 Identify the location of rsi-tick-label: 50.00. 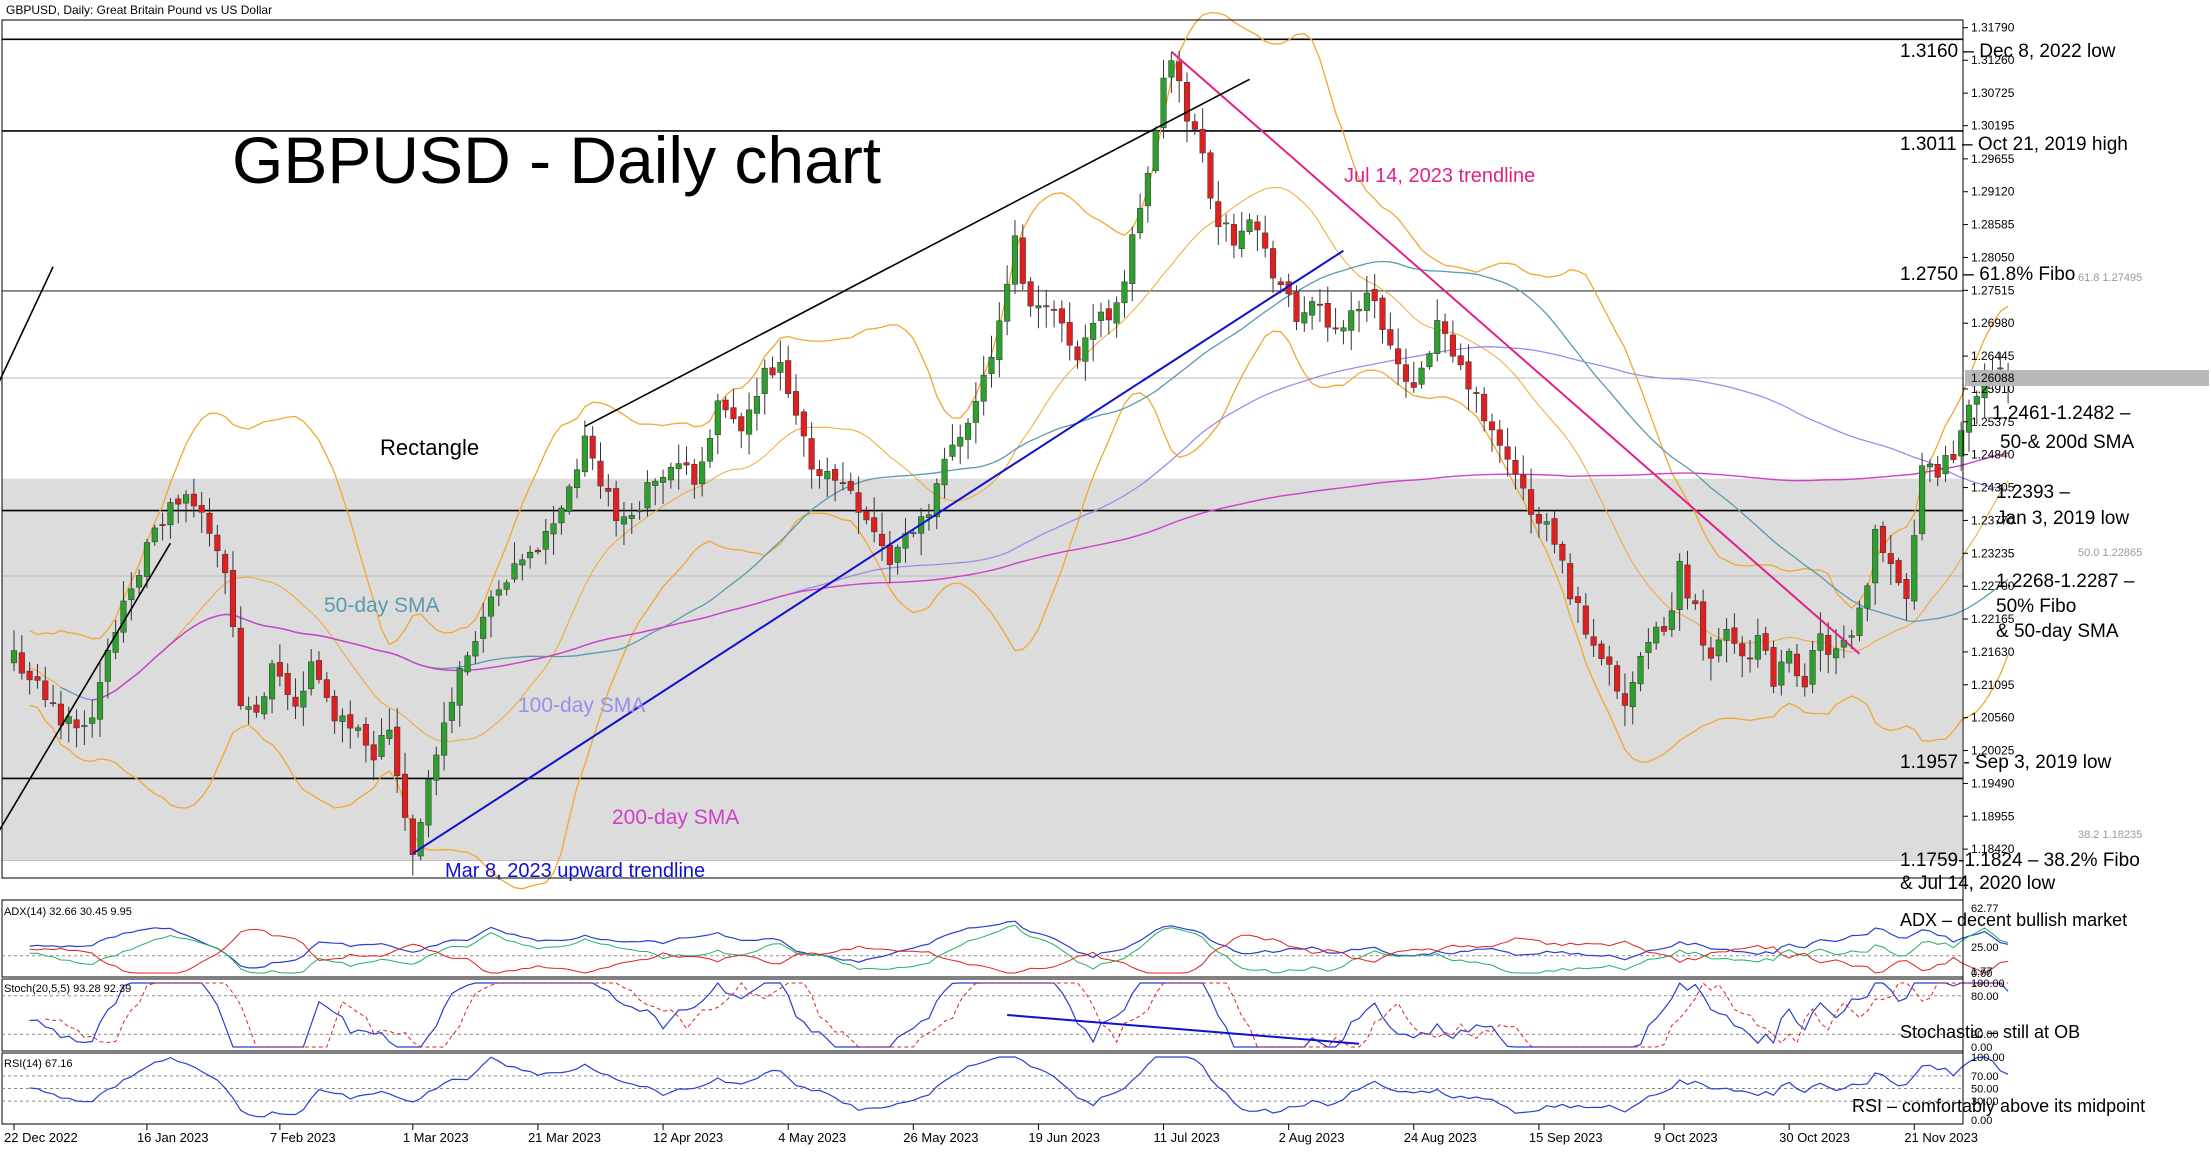
(1985, 1090).